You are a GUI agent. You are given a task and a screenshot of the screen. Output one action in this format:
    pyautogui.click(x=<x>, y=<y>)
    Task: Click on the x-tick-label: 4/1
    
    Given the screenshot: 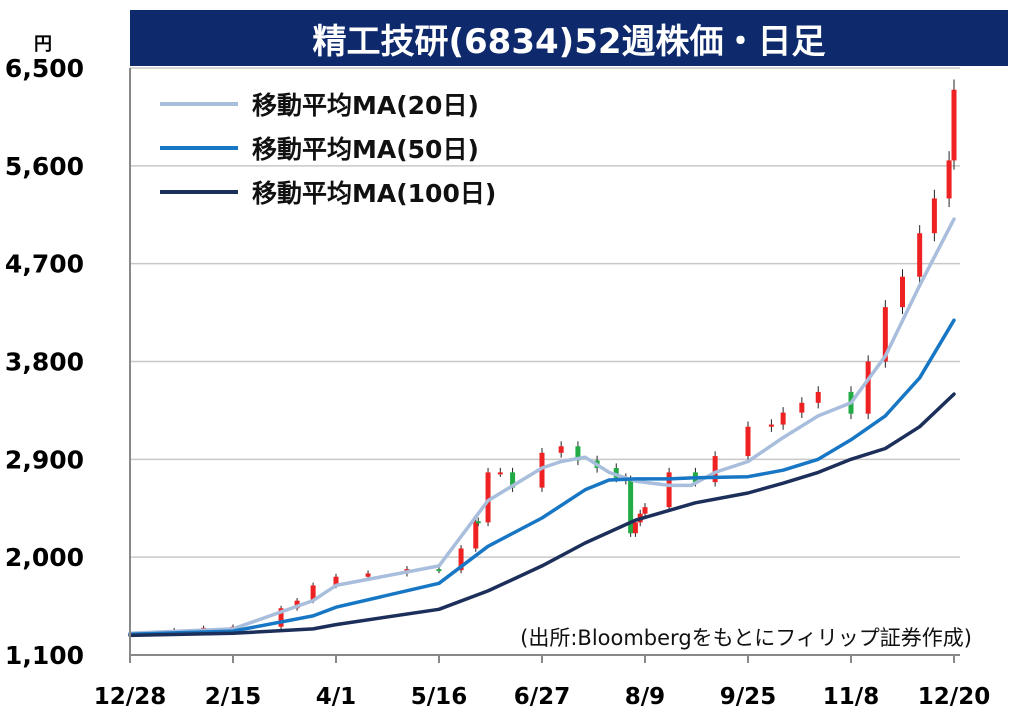 What is the action you would take?
    pyautogui.click(x=336, y=697)
    